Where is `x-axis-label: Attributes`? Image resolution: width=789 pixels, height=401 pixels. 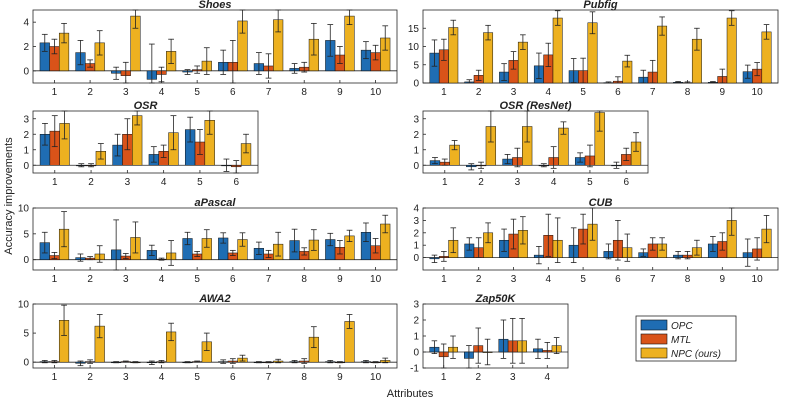
x-axis-label: Attributes is located at coordinates (410, 394).